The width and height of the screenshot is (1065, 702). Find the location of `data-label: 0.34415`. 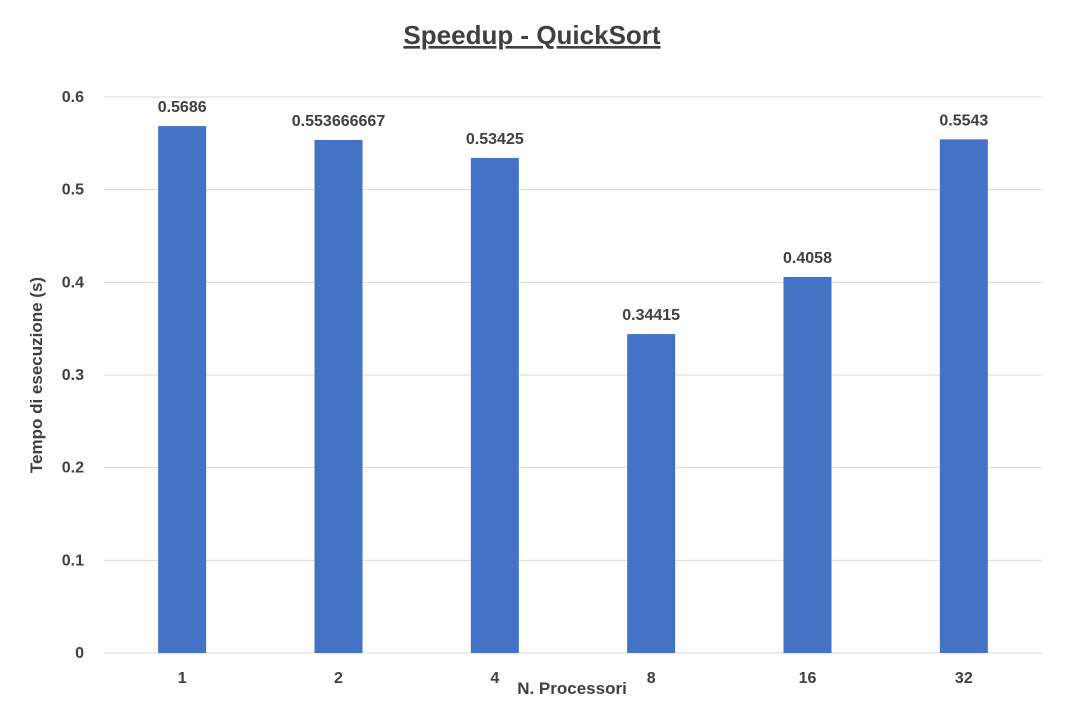

data-label: 0.34415 is located at coordinates (651, 315).